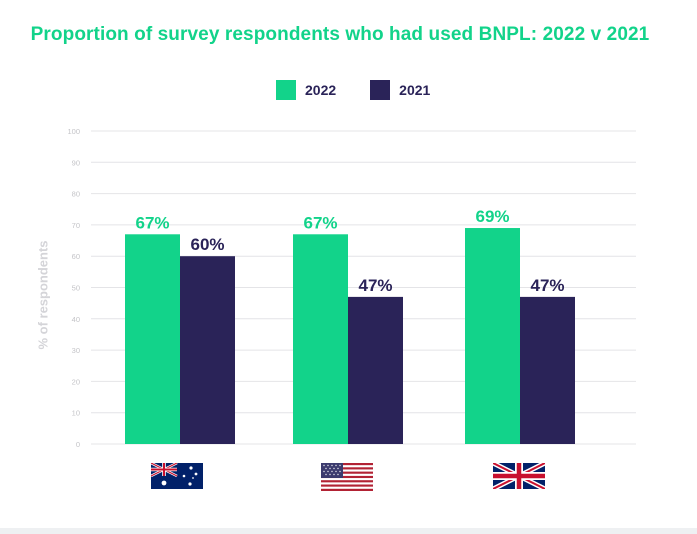  Describe the element at coordinates (76, 194) in the screenshot. I see `y-tick-label: 80` at that location.